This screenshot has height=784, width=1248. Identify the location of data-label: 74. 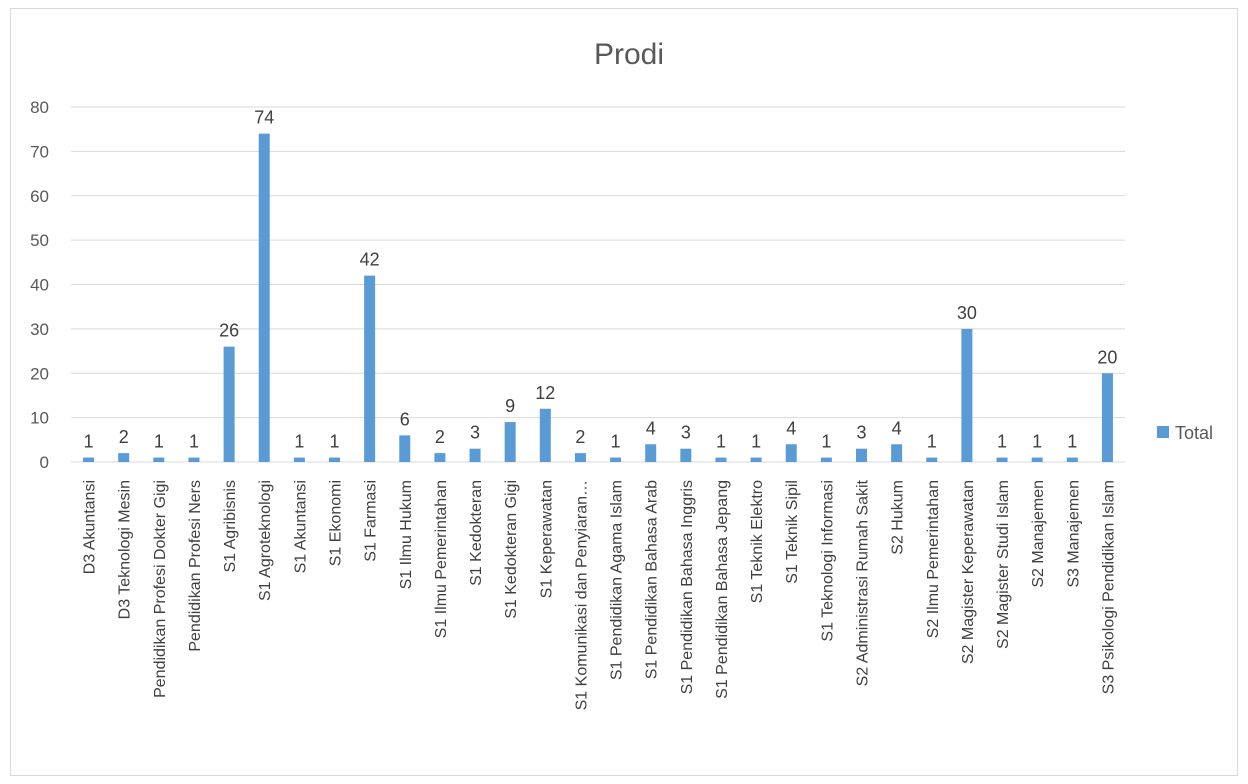
(264, 118).